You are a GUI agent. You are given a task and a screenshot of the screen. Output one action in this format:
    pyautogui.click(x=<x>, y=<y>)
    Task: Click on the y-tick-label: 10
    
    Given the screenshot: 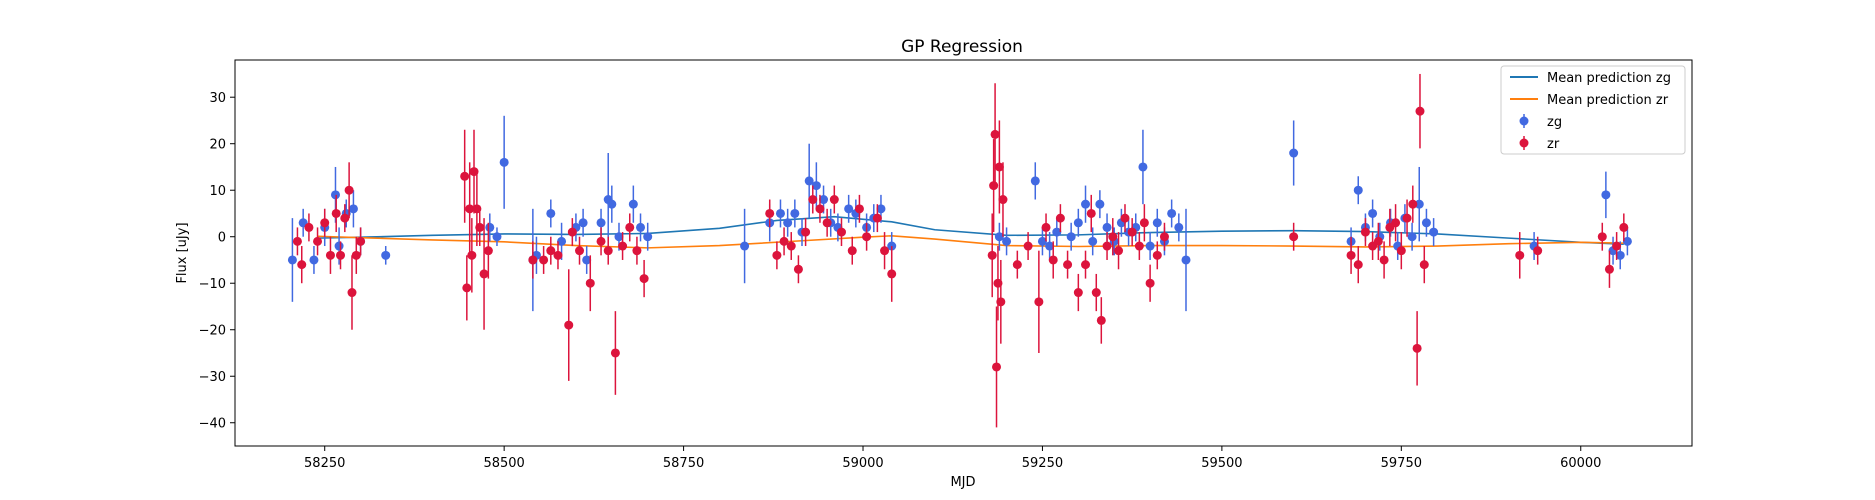 What is the action you would take?
    pyautogui.click(x=217, y=191)
    